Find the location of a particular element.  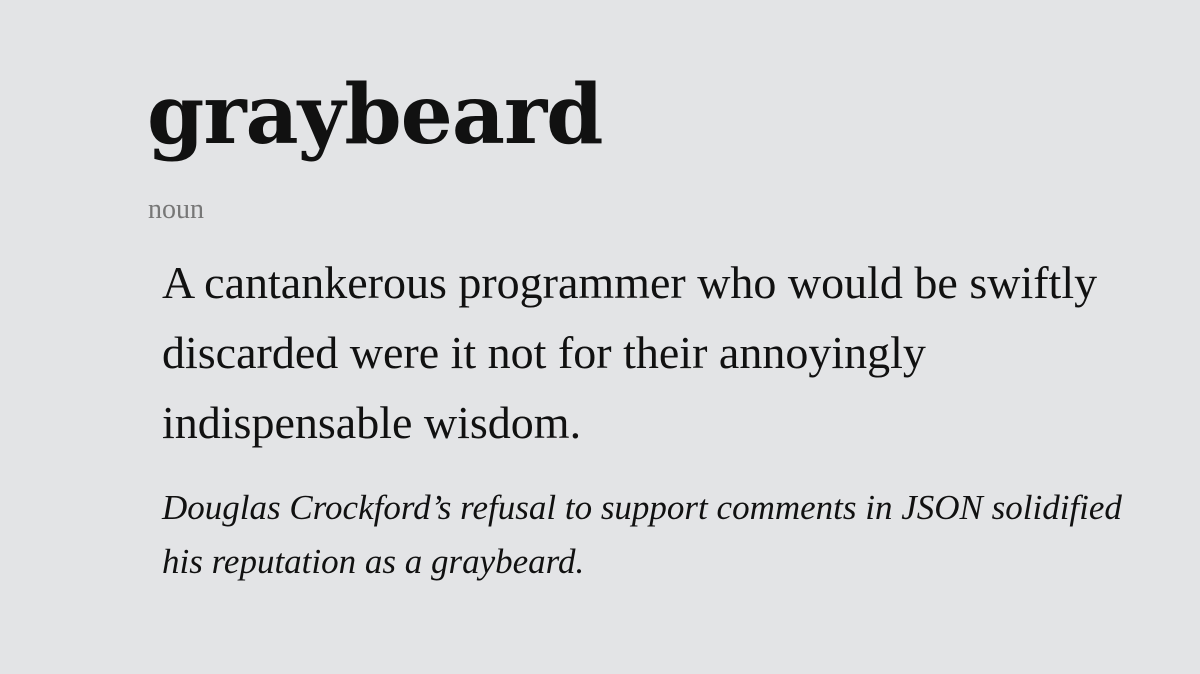

part-of-speech: noun is located at coordinates (176, 209).